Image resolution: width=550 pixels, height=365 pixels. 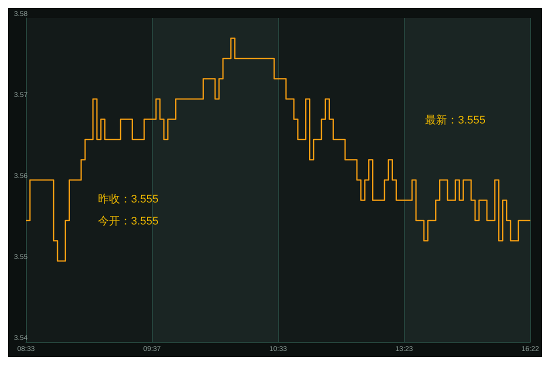 What do you see at coordinates (128, 222) in the screenshot?
I see `annotation: 今开：3.555` at bounding box center [128, 222].